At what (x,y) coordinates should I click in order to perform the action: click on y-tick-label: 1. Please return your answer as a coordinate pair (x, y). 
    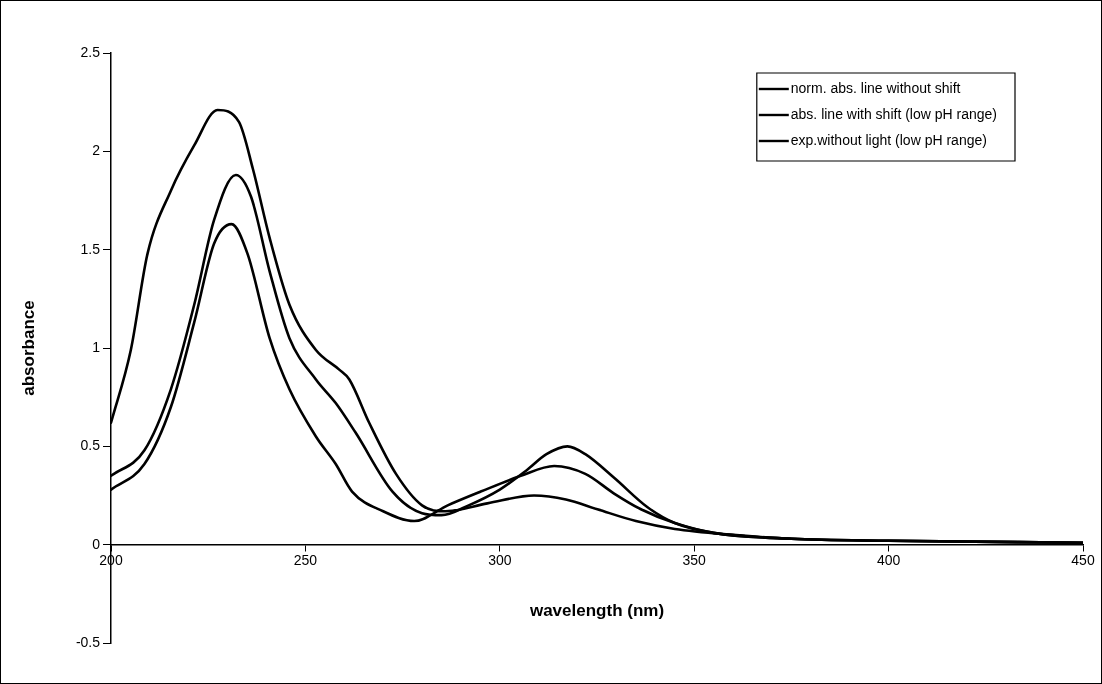
    Looking at the image, I should click on (96, 346).